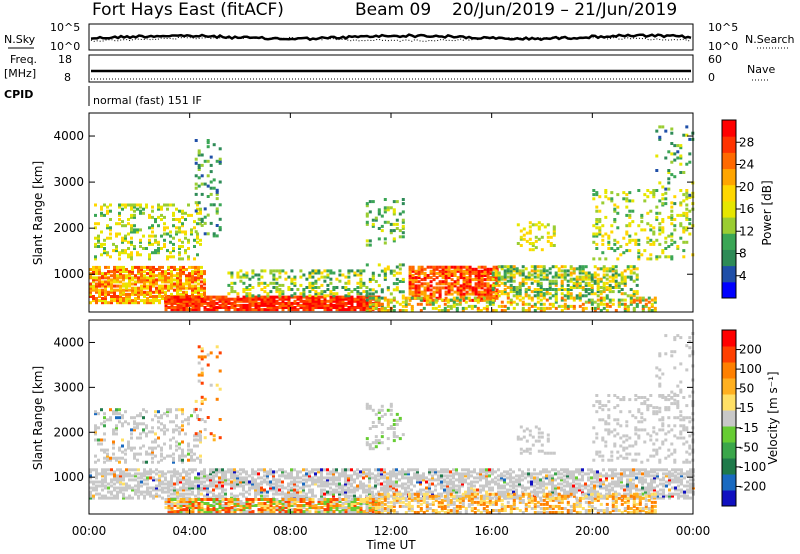  What do you see at coordinates (393, 10) in the screenshot?
I see `beam-label: Beam 09` at bounding box center [393, 10].